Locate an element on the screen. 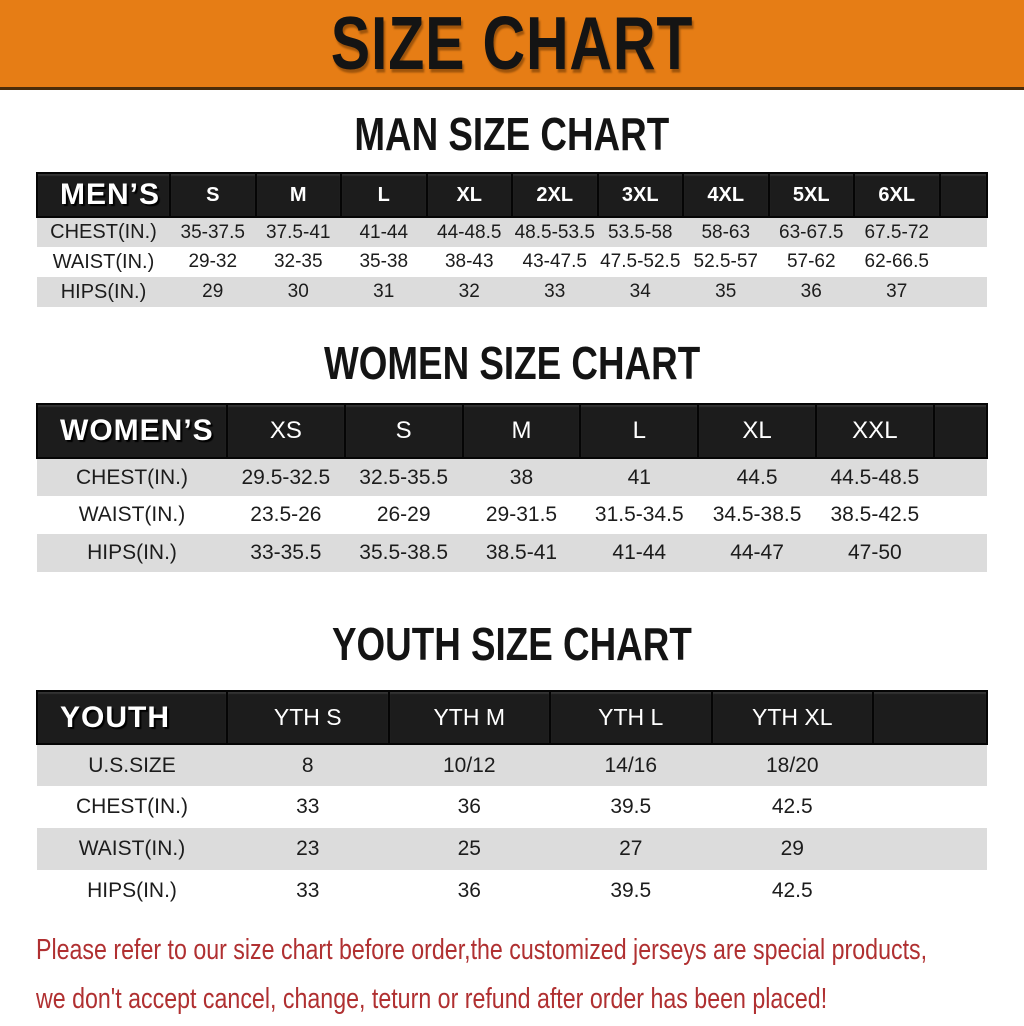 This screenshot has height=1026, width=1024. measurement-value: 44-48.5 is located at coordinates (469, 232).